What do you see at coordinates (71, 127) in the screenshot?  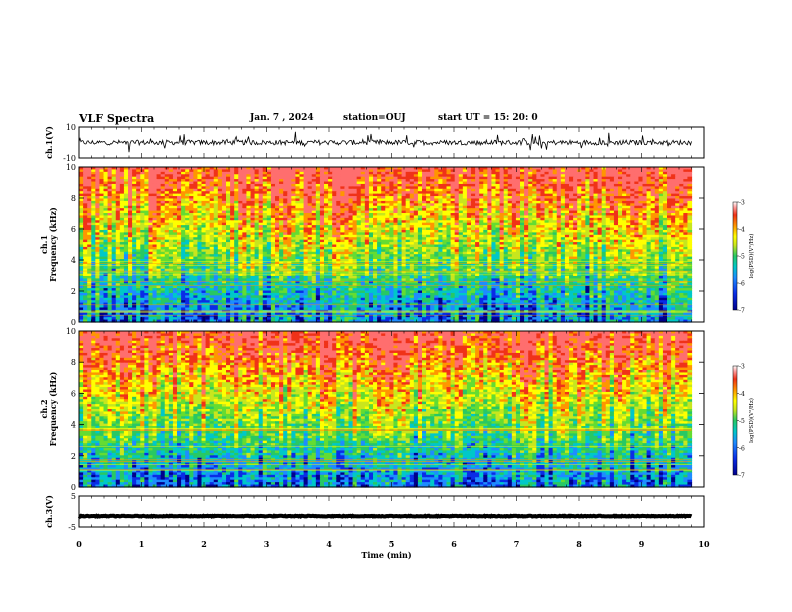 I see `y-tick-label: 10` at bounding box center [71, 127].